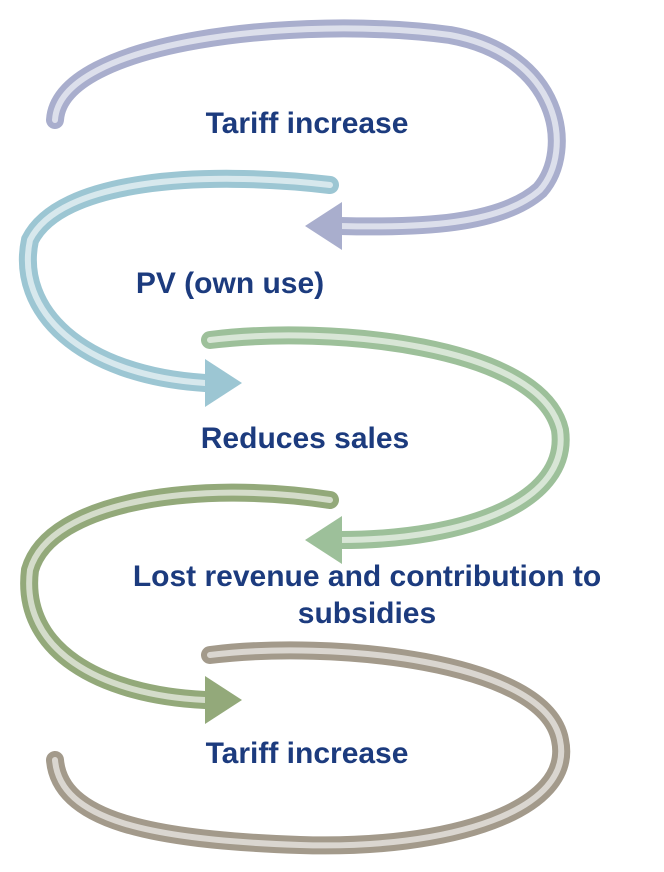  What do you see at coordinates (367, 576) in the screenshot?
I see `node-label: Lost revenue and contribution to` at bounding box center [367, 576].